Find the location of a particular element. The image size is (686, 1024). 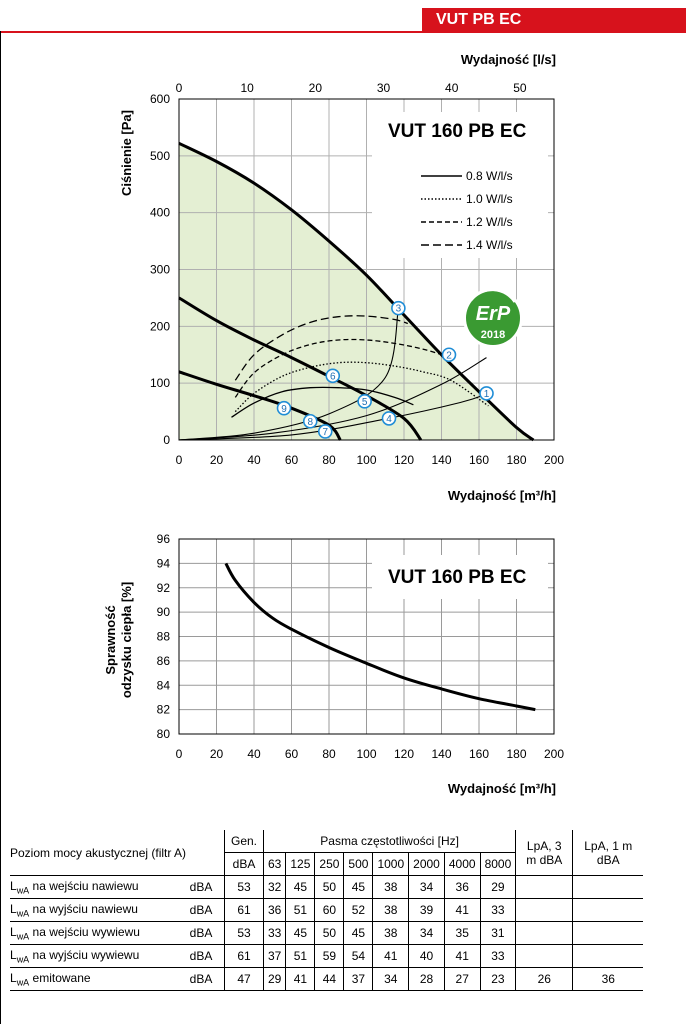

band-value: 29 is located at coordinates (498, 887).